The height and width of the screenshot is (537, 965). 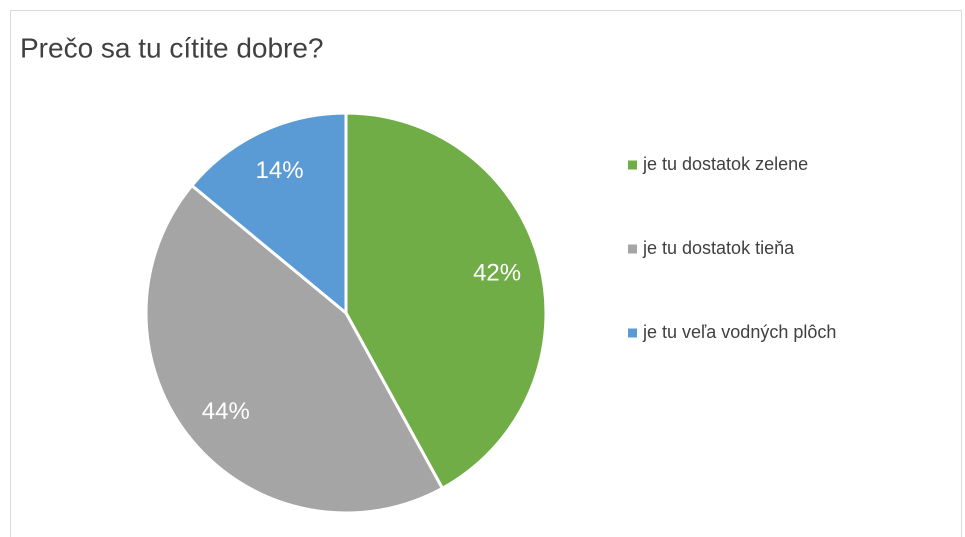 I want to click on legend-label: je tu veľa vodných plôch, so click(x=739, y=332).